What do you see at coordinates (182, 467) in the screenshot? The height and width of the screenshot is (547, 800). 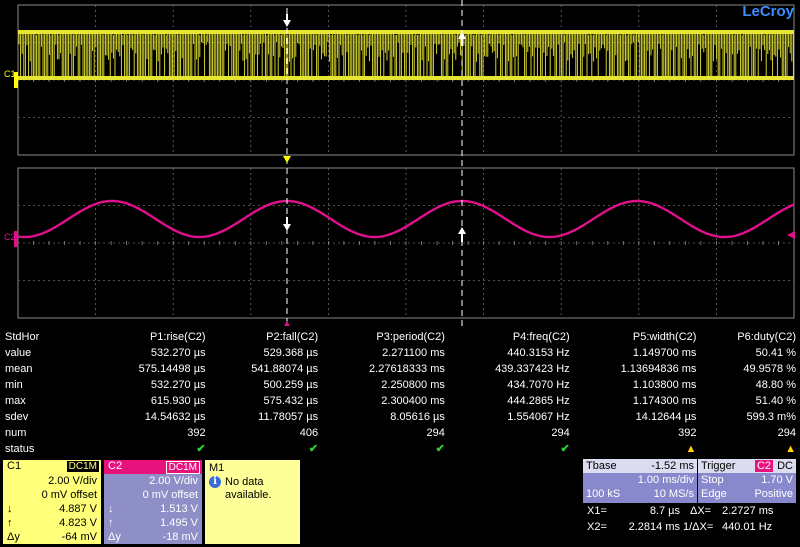 I see `c2-coupling-badge: DC1M` at bounding box center [182, 467].